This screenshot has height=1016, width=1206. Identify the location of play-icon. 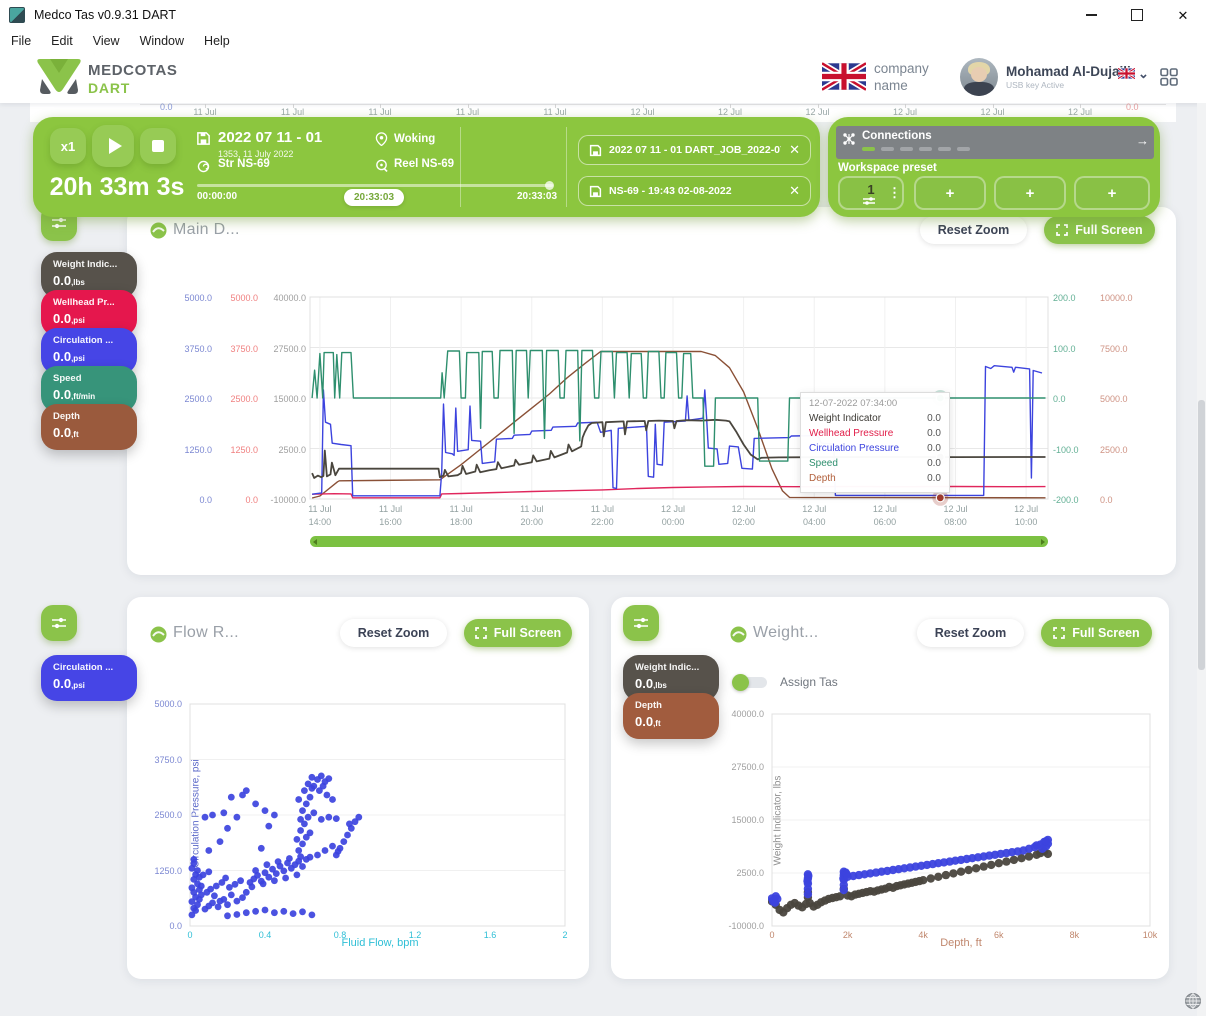
(115, 146).